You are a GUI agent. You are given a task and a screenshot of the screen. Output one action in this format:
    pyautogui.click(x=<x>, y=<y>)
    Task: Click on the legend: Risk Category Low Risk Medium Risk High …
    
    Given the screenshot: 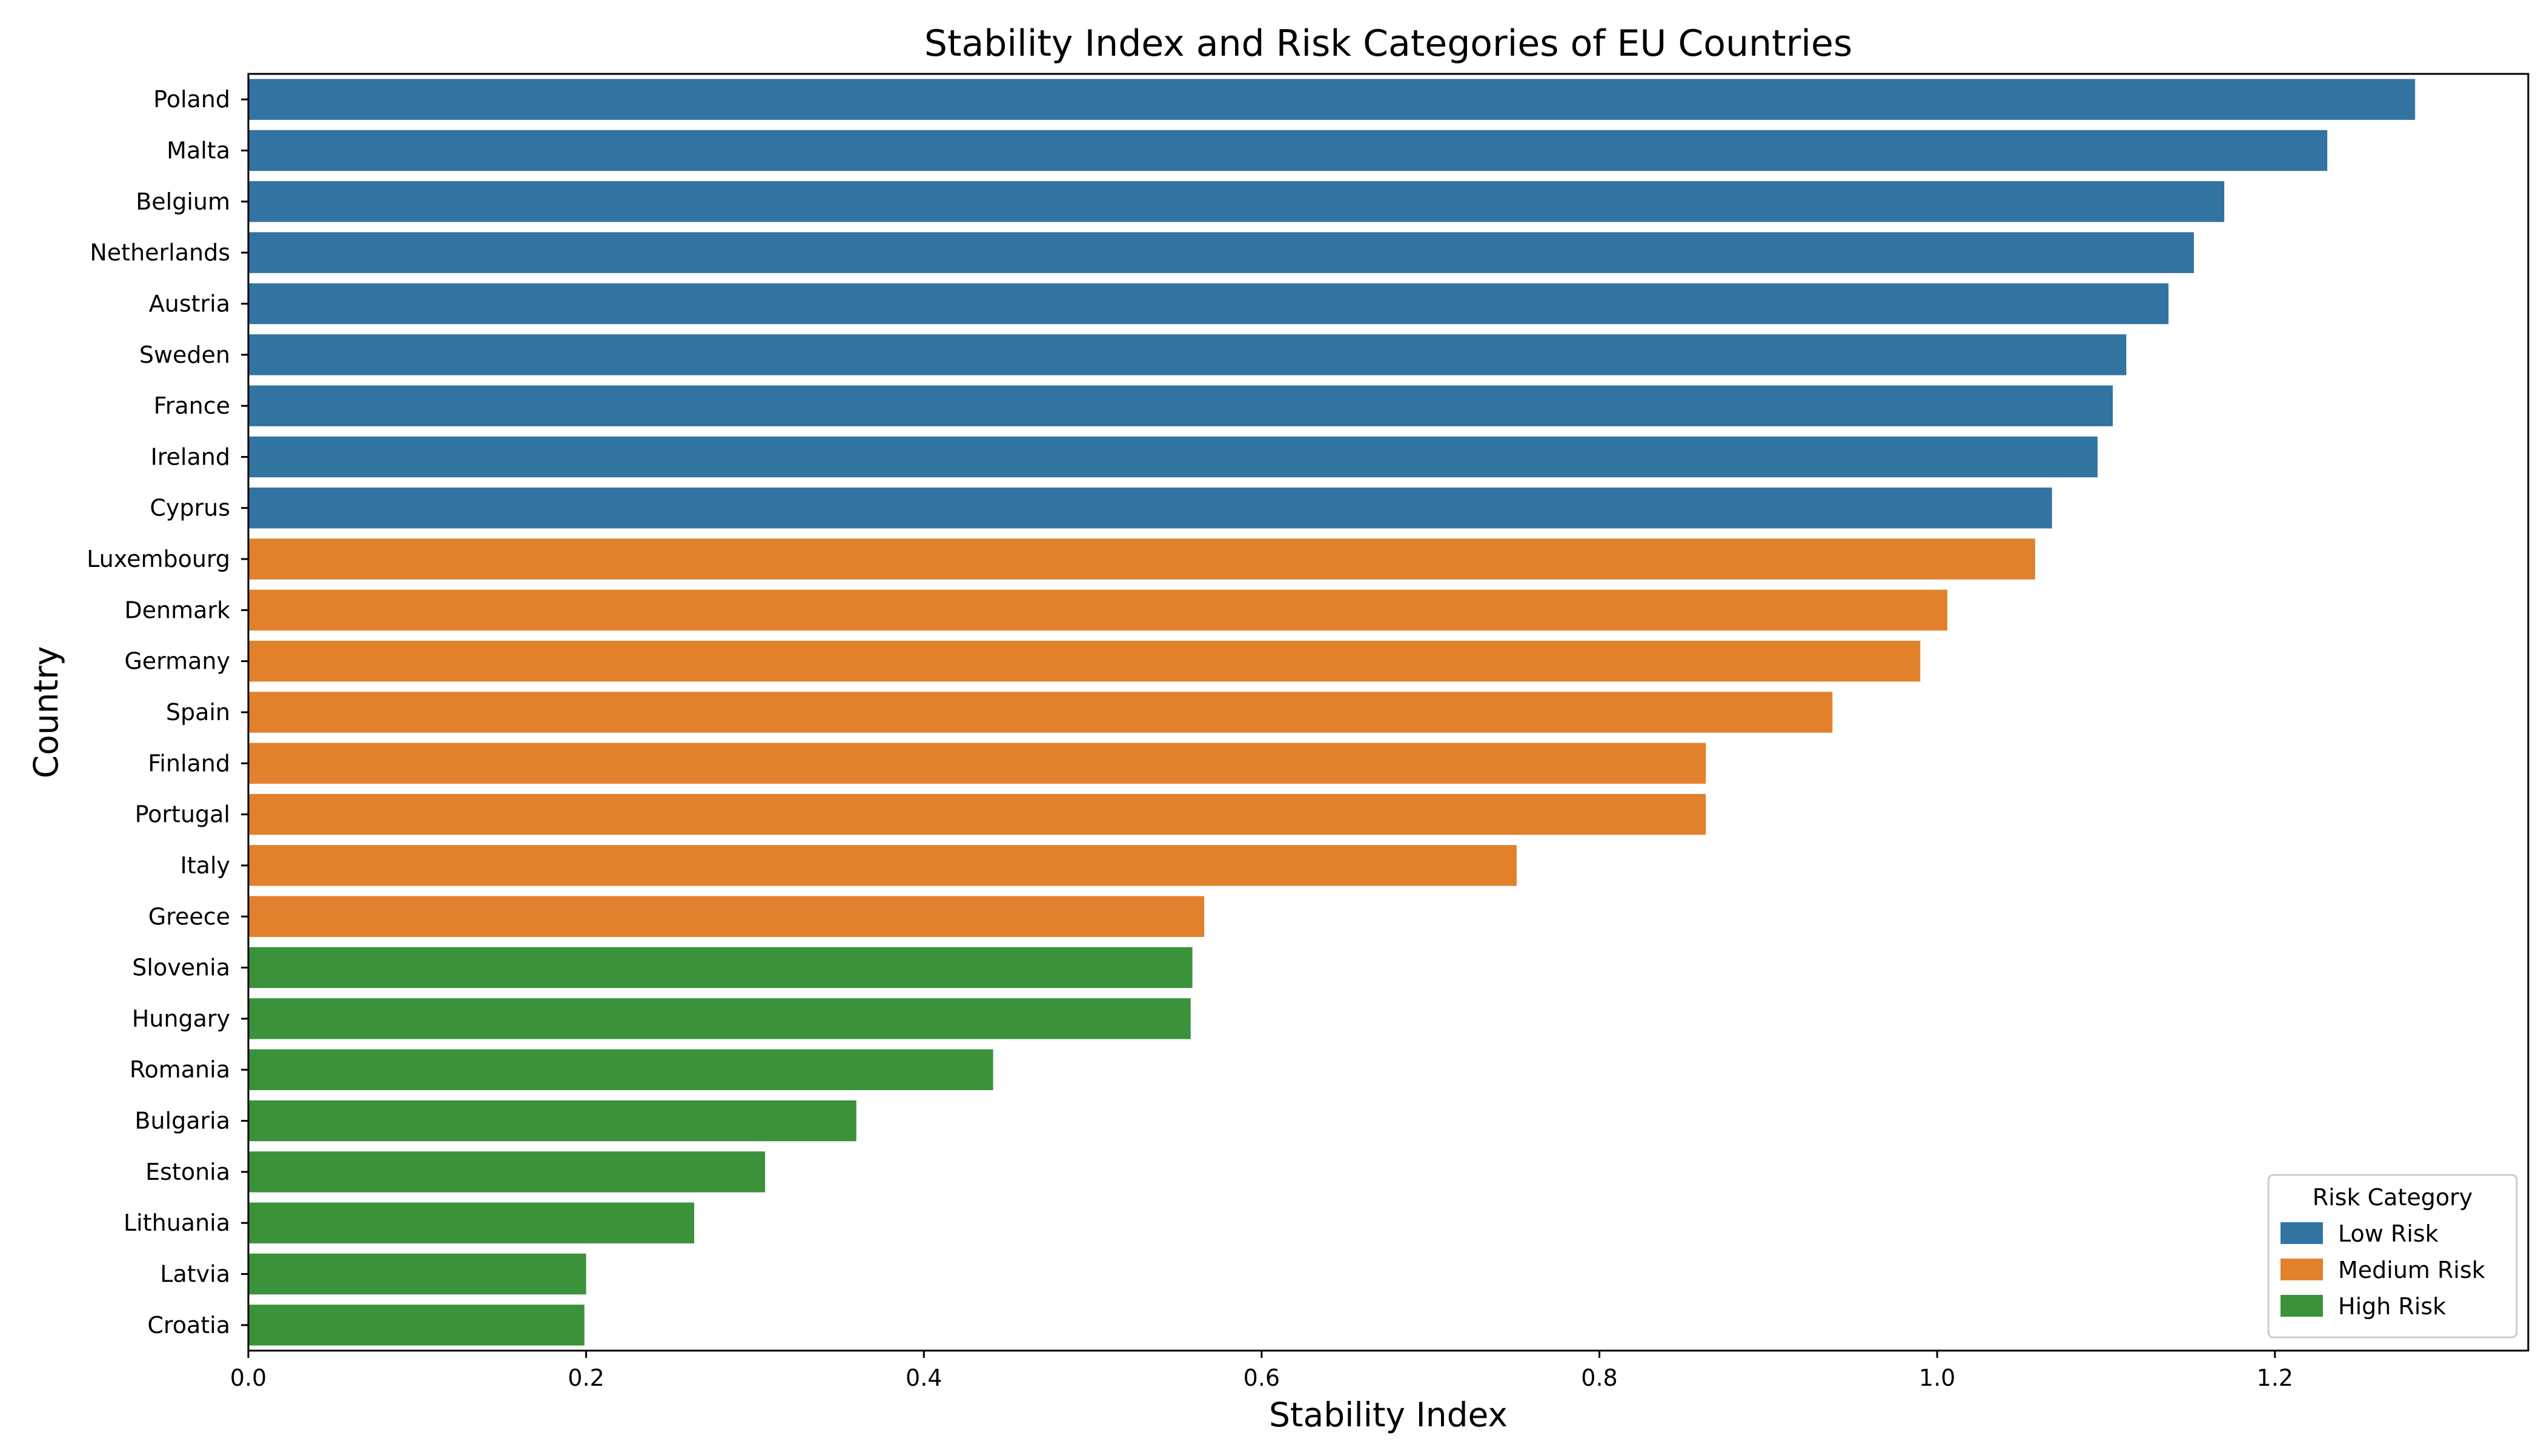 What is the action you would take?
    pyautogui.click(x=2392, y=1256)
    